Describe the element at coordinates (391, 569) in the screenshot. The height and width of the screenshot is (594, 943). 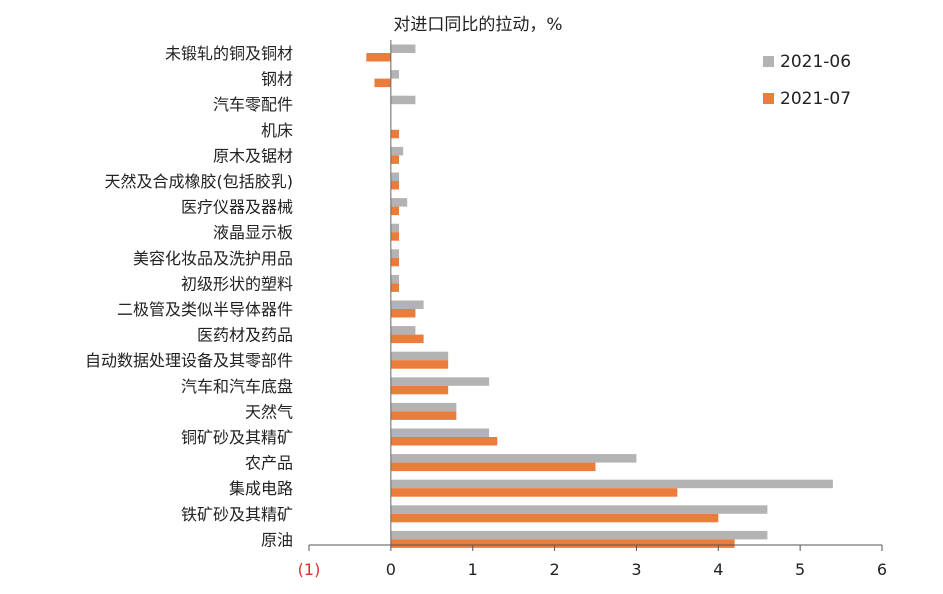
I see `x-tick-label: 0` at that location.